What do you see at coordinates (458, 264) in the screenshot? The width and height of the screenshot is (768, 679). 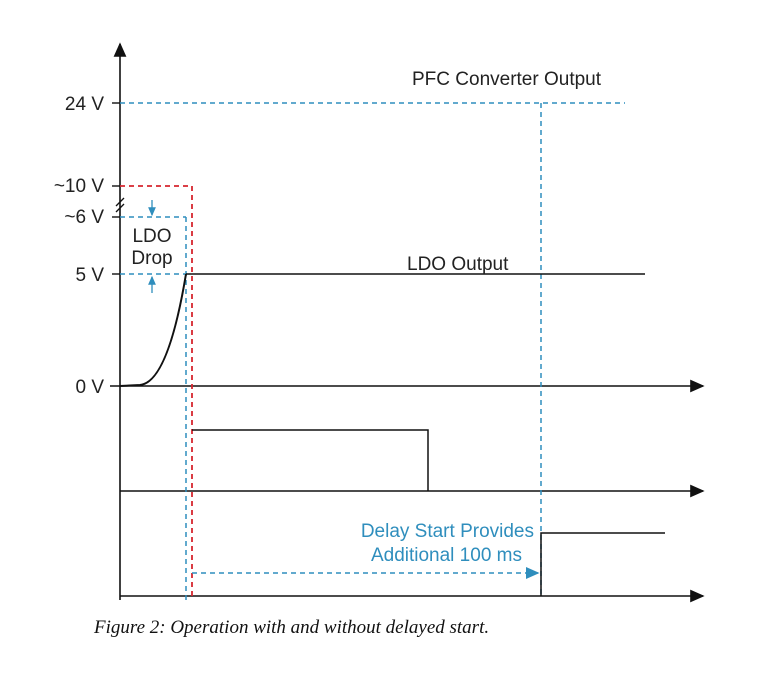 I see `ldo-output-label: LDO Output` at bounding box center [458, 264].